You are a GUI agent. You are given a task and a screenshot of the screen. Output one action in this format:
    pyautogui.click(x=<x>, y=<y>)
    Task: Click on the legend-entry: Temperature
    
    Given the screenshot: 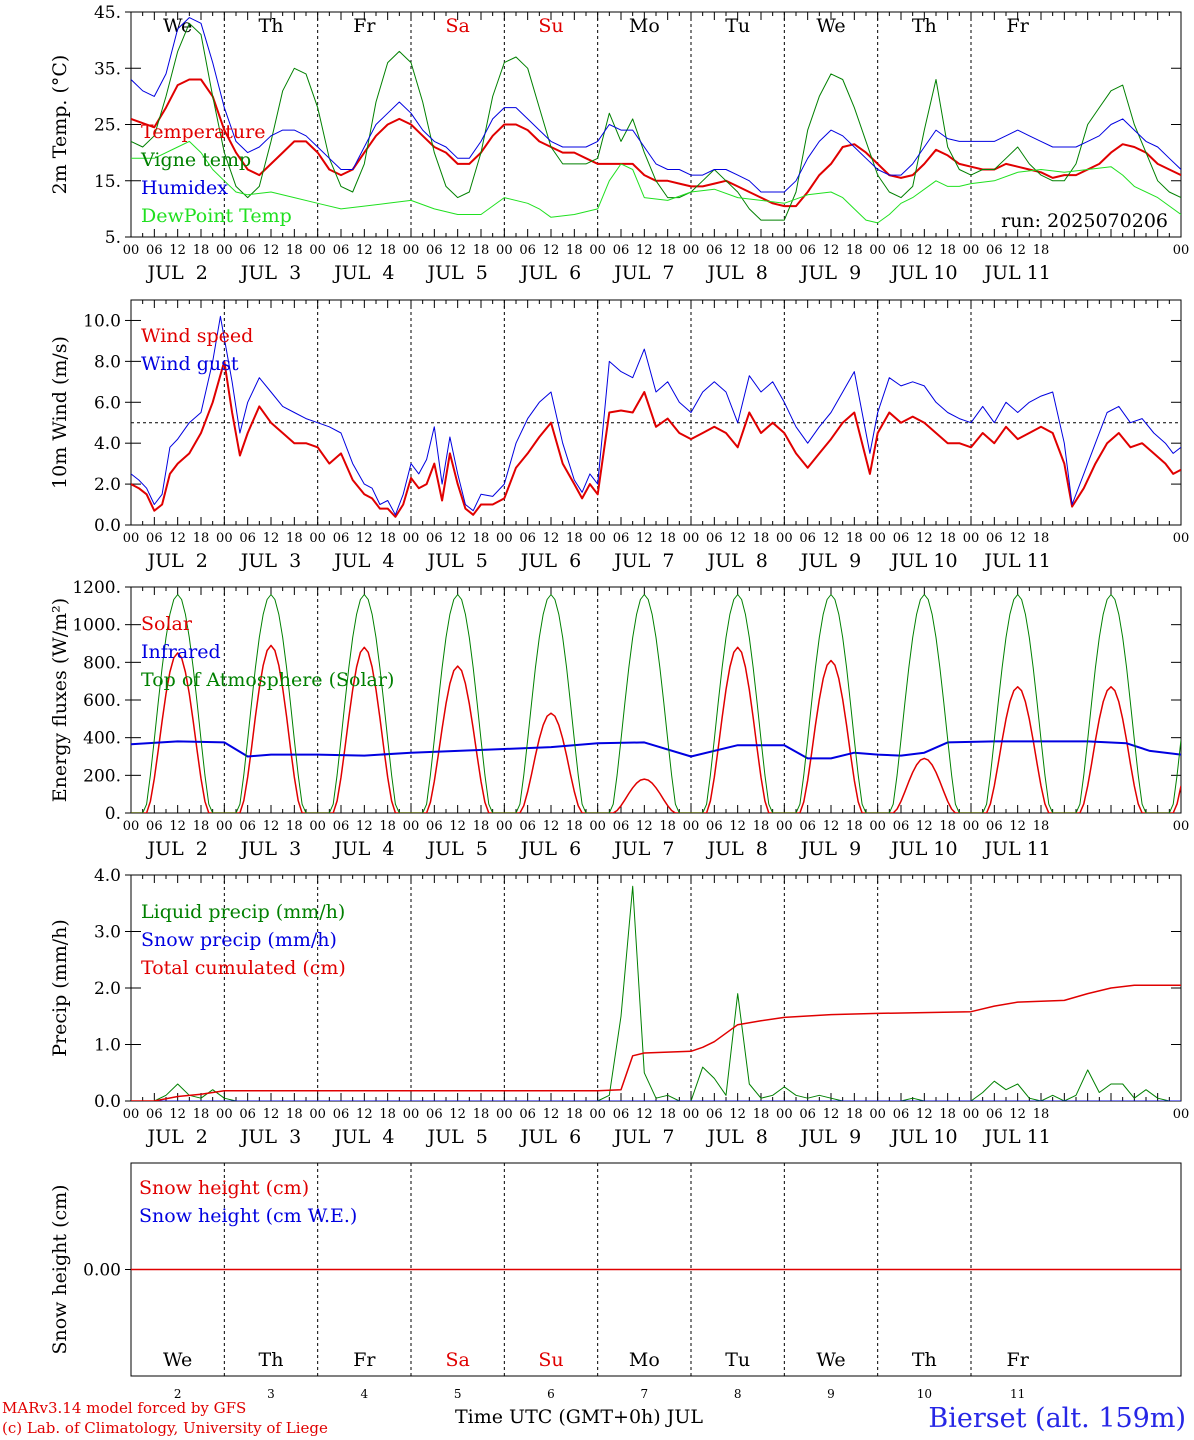 What is the action you would take?
    pyautogui.click(x=203, y=132)
    